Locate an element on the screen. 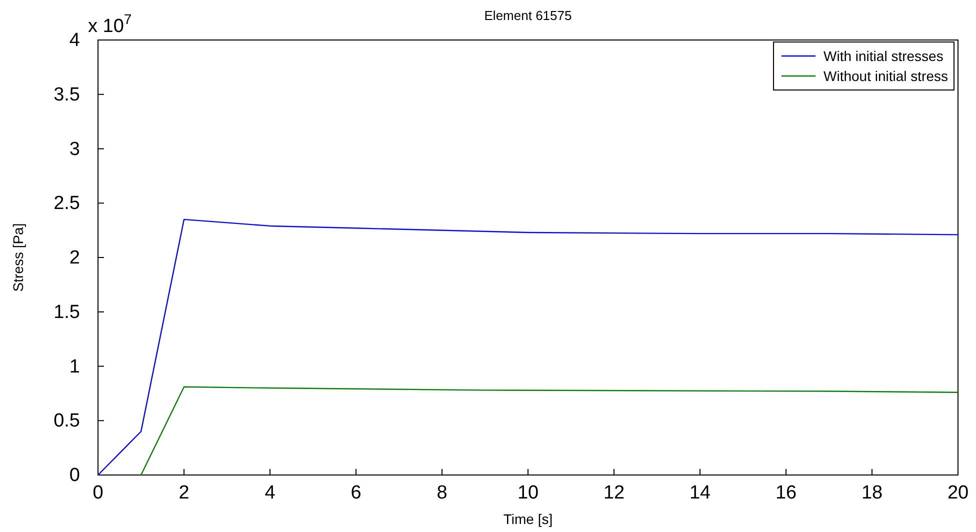 This screenshot has height=532, width=976. x-tick-label: 10 is located at coordinates (528, 493).